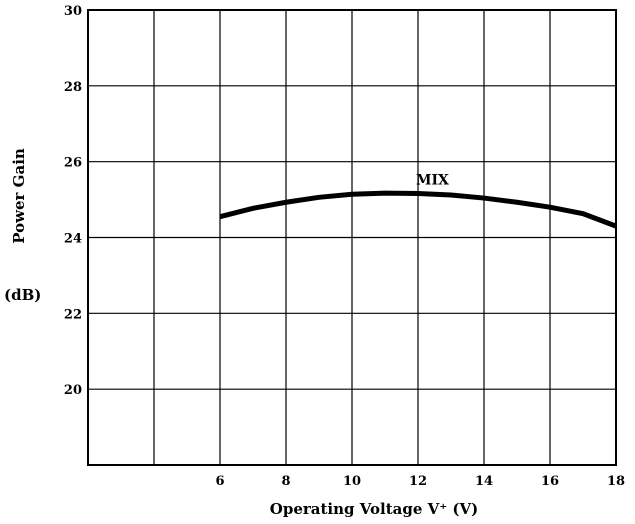 This screenshot has height=524, width=635. I want to click on x-tick-label: 14, so click(484, 481).